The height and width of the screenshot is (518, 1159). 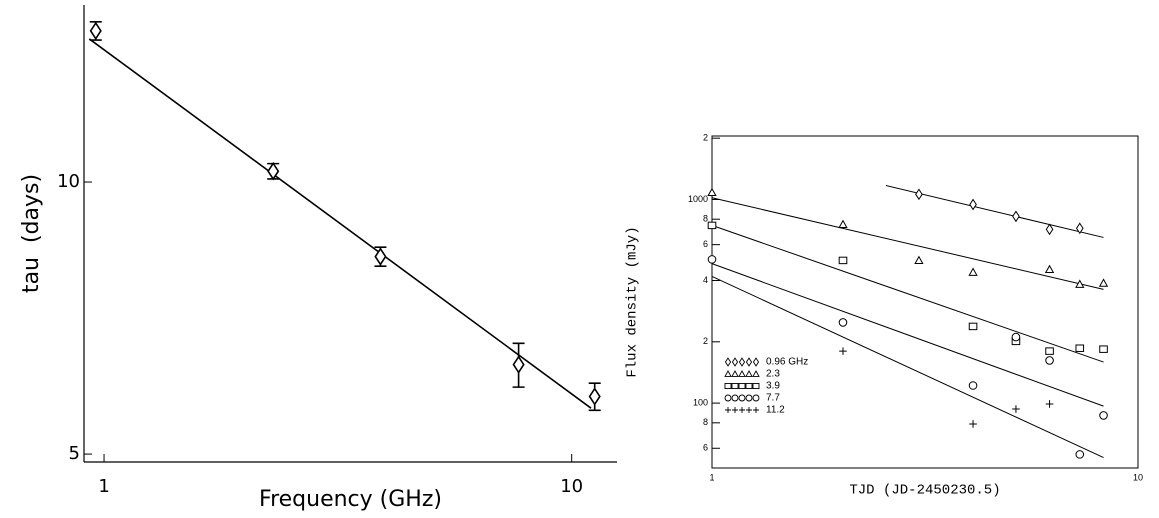 I want to click on legend-entry: 7.7, so click(x=752, y=398).